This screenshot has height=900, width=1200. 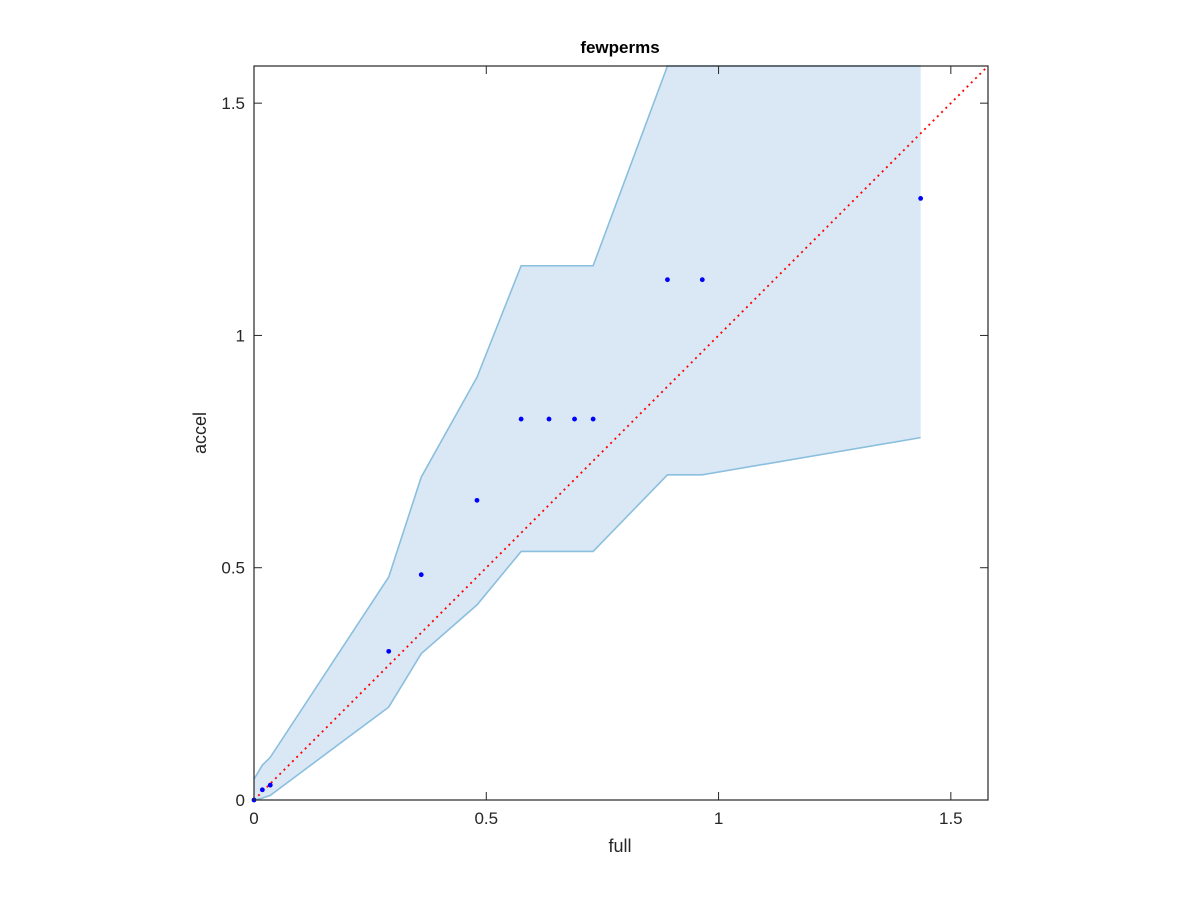 What do you see at coordinates (718, 818) in the screenshot?
I see `x-tick-label-2: 1` at bounding box center [718, 818].